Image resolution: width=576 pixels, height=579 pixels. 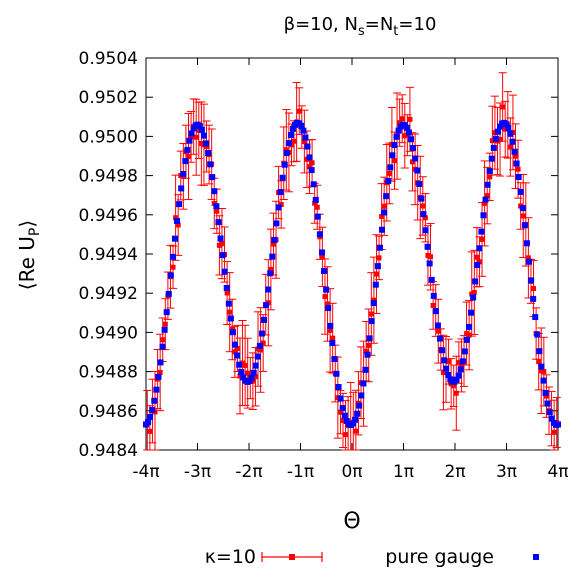 What do you see at coordinates (108, 137) in the screenshot?
I see `y-tick-label: 0.9500` at bounding box center [108, 137].